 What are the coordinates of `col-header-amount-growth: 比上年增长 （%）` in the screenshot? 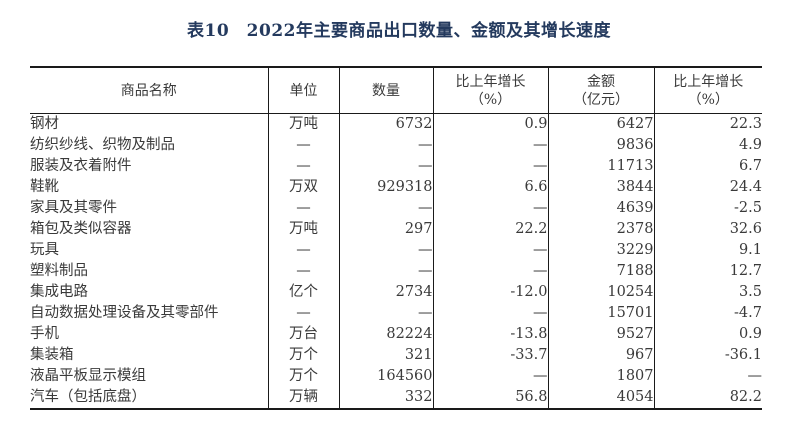 It's located at (708, 90).